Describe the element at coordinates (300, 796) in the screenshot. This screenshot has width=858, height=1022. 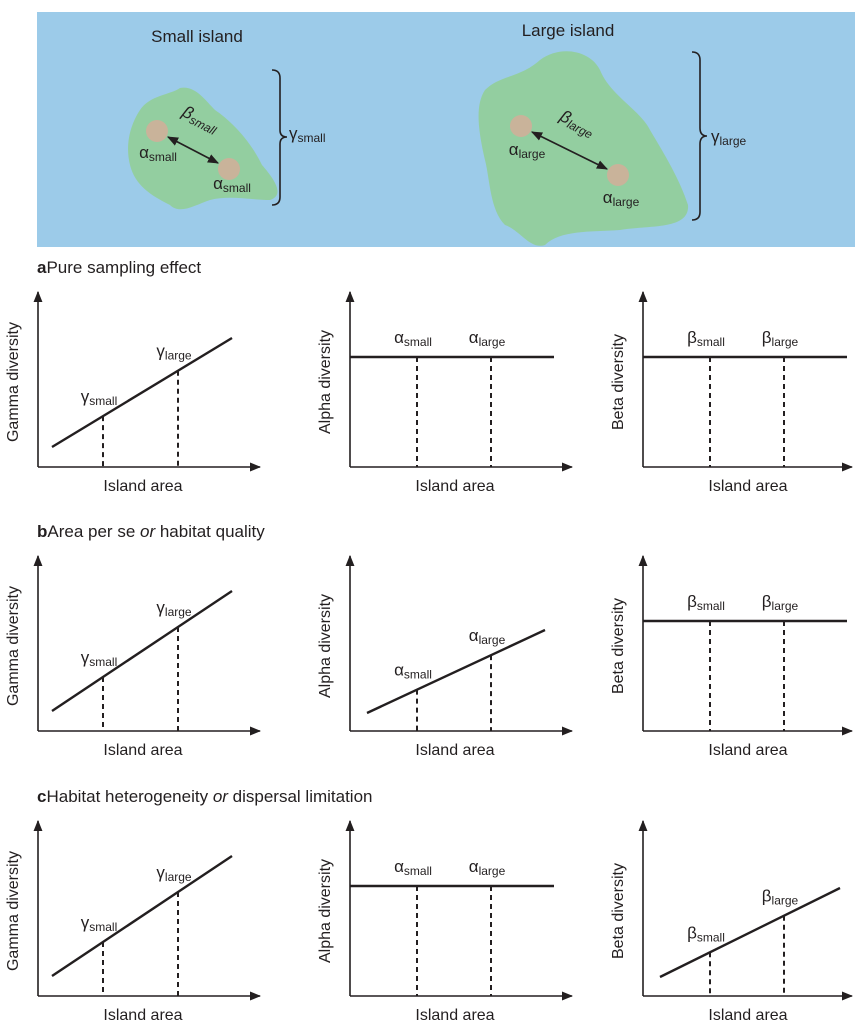
I see `panel-title: dispersal limitation` at that location.